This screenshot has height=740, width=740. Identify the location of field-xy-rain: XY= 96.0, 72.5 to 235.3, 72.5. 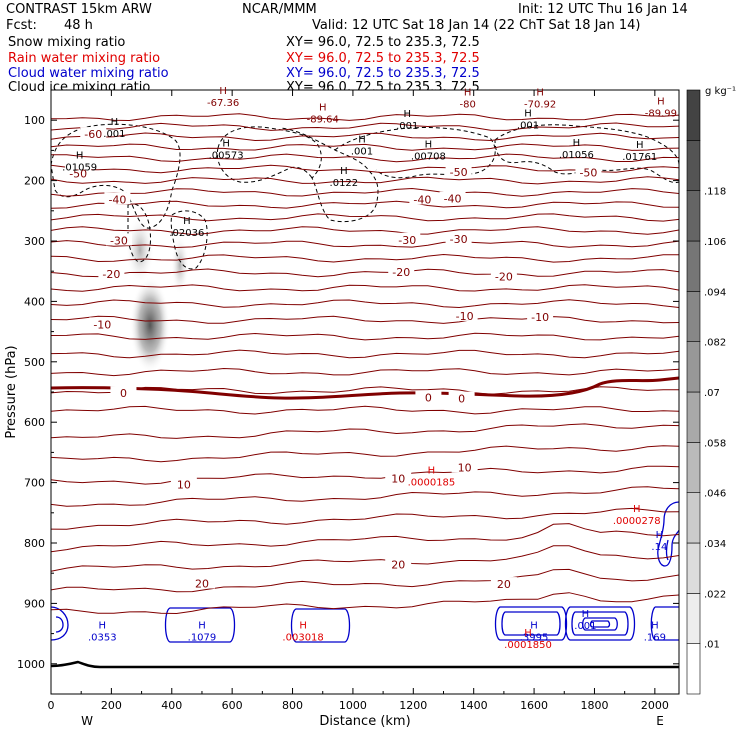
(383, 58).